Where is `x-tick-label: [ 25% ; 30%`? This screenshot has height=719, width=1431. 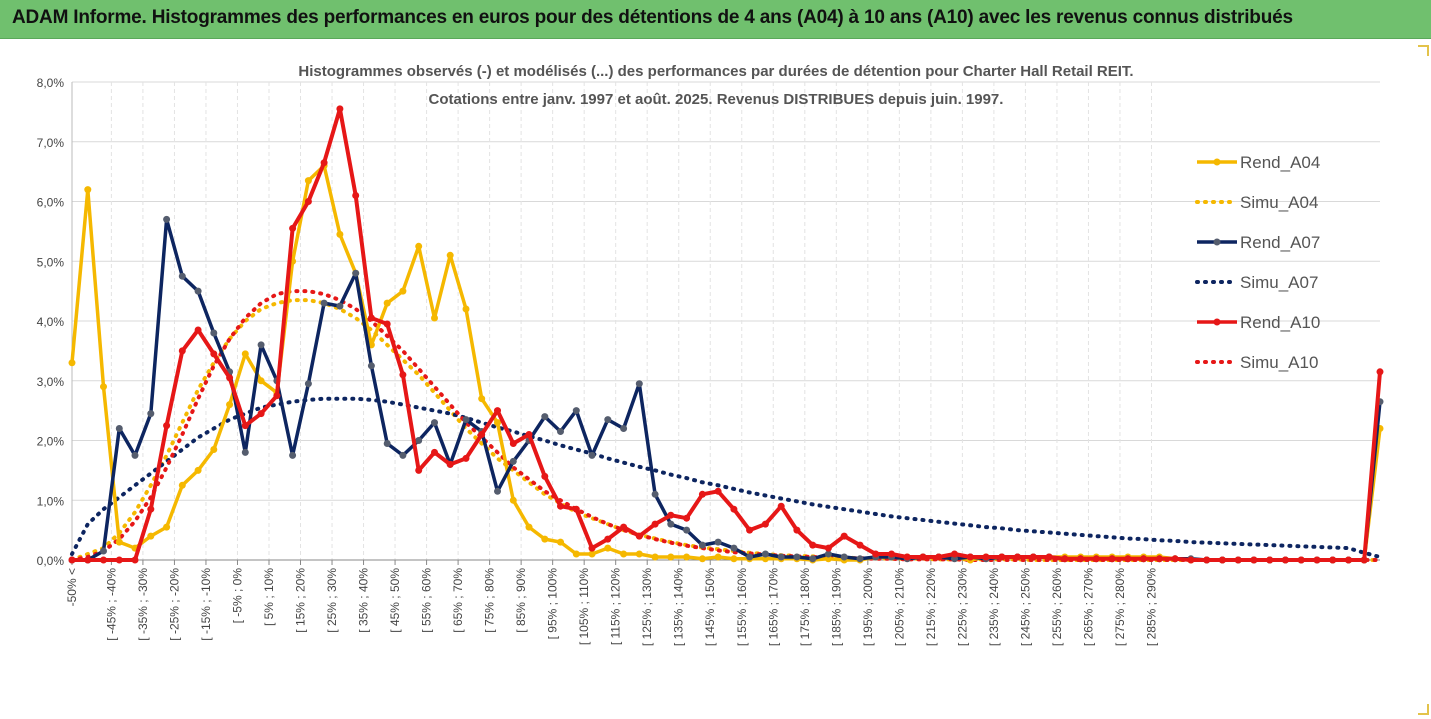
x-tick-label: [ 25% ; 30% is located at coordinates (332, 600).